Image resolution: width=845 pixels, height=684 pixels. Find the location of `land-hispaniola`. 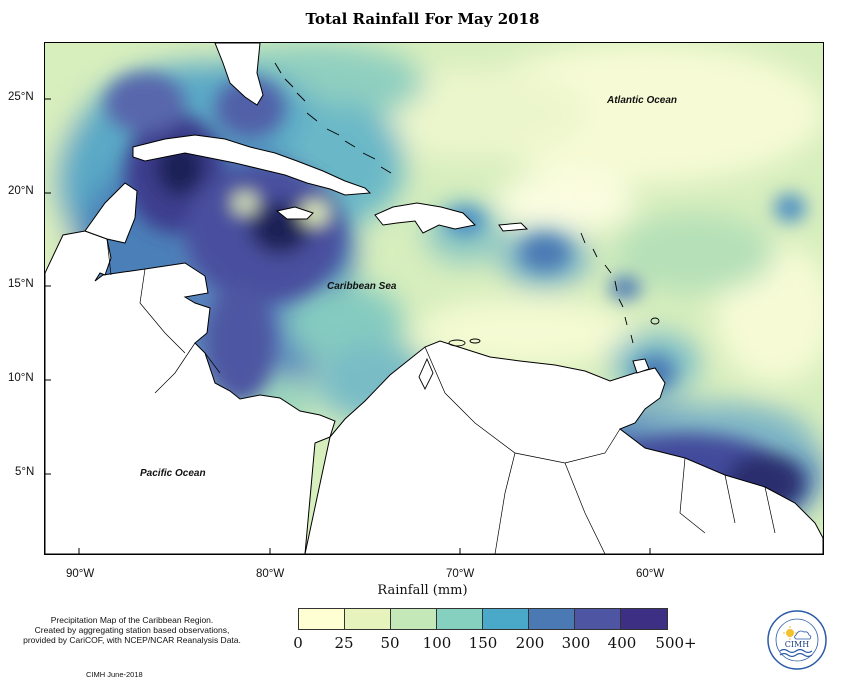

land-hispaniola is located at coordinates (425, 218).